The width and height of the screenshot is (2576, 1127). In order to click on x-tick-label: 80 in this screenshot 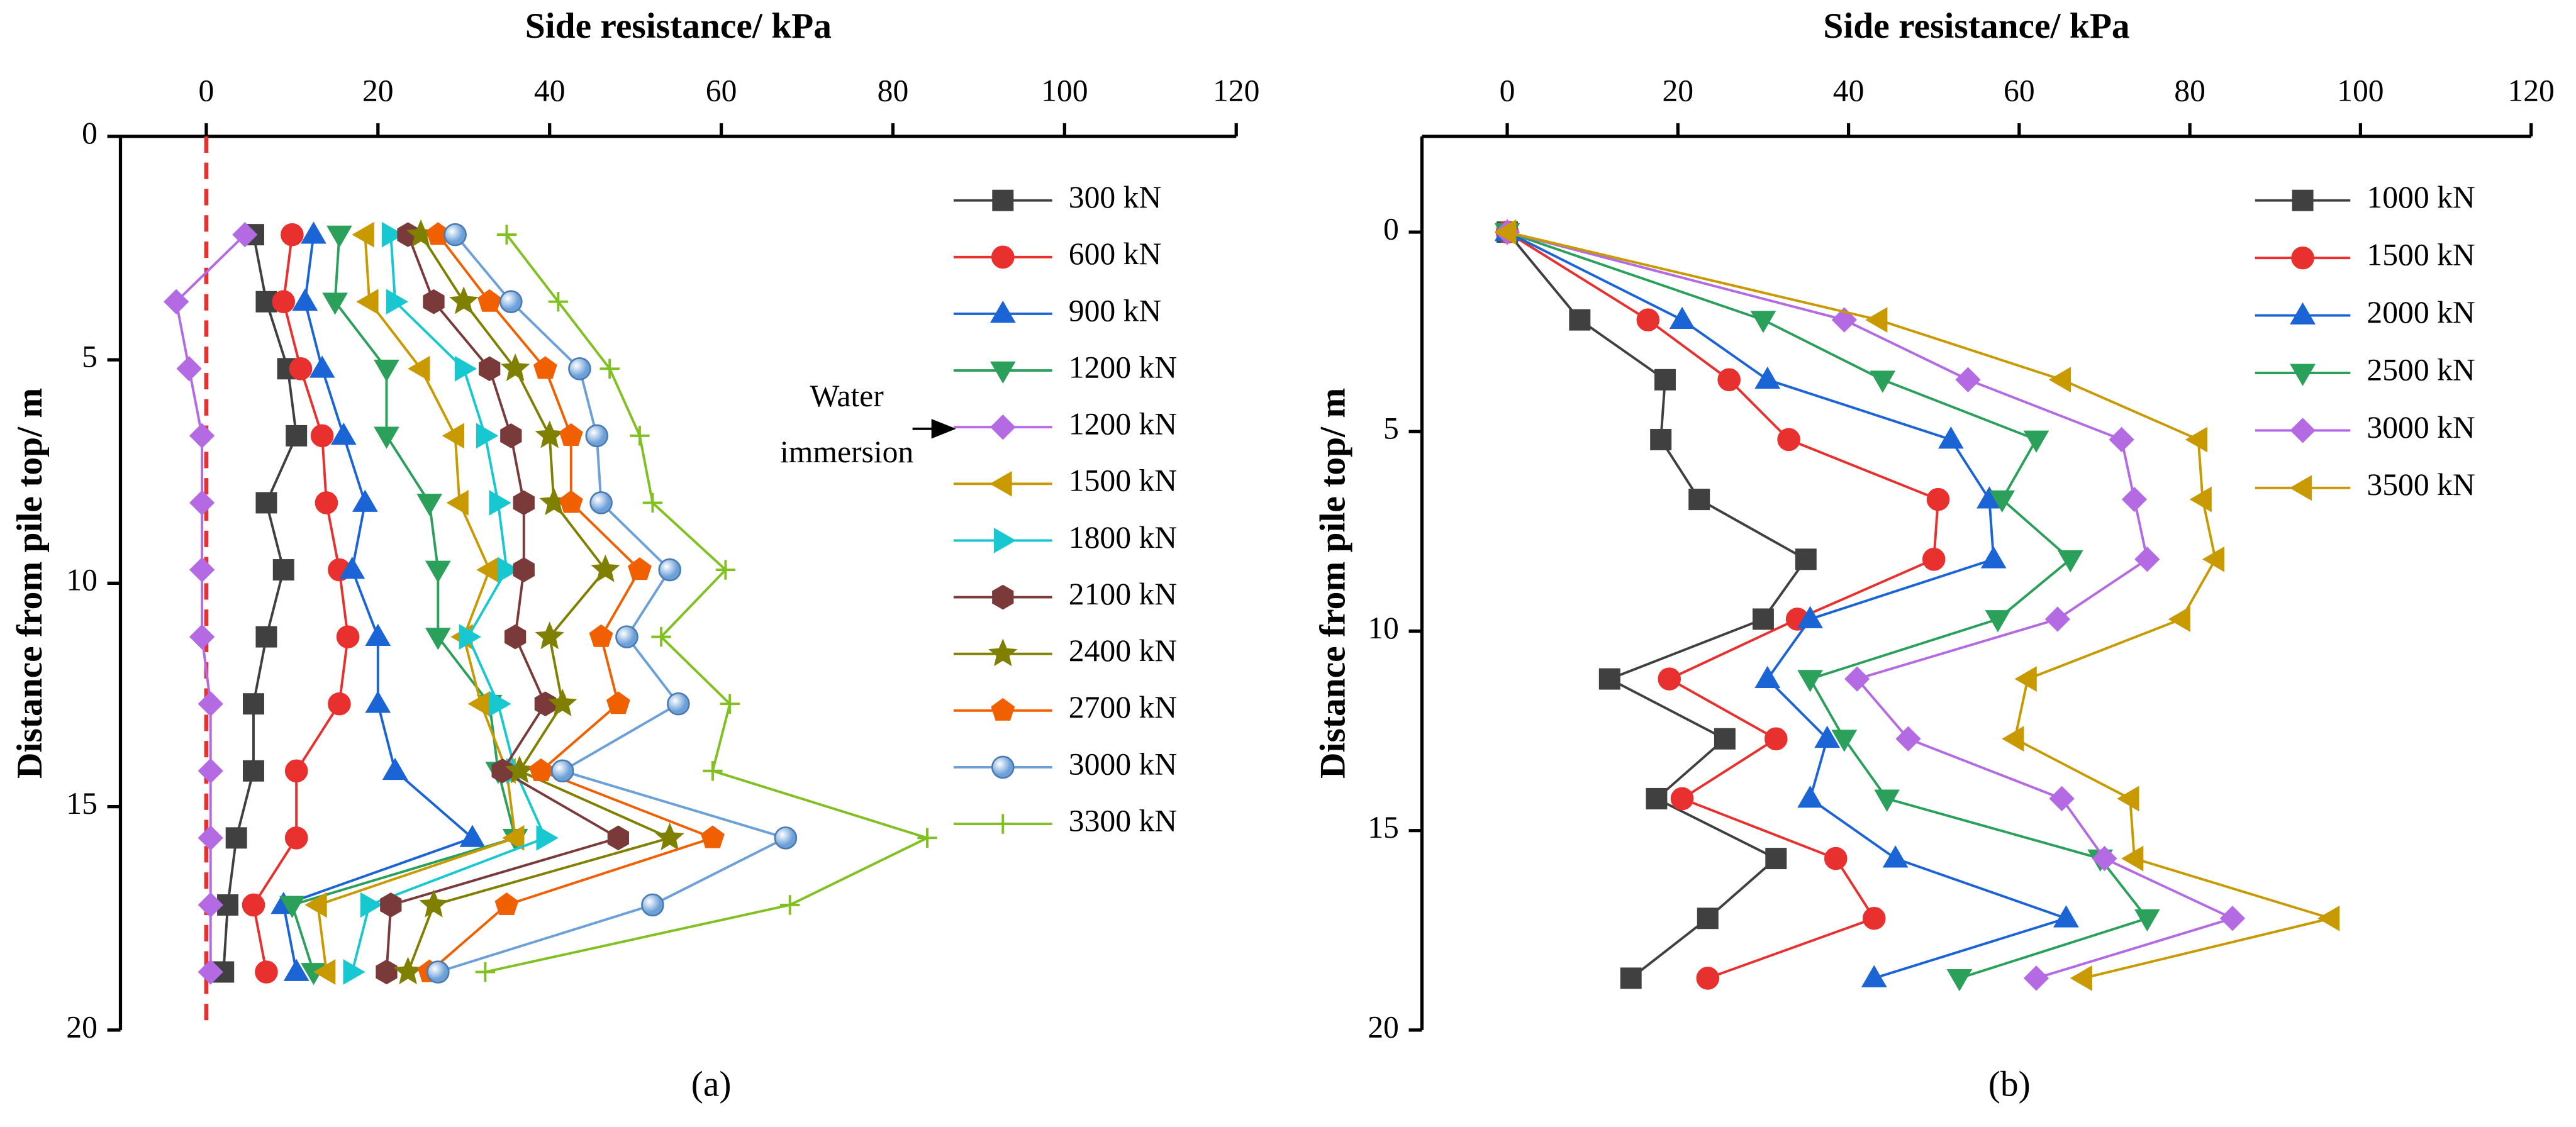, I will do `click(2189, 90)`.